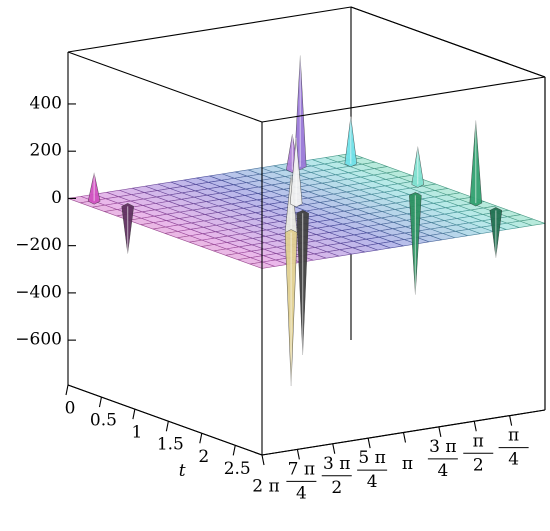 The height and width of the screenshot is (531, 550). What do you see at coordinates (38, 245) in the screenshot?
I see `z-tick-label: −200` at bounding box center [38, 245].